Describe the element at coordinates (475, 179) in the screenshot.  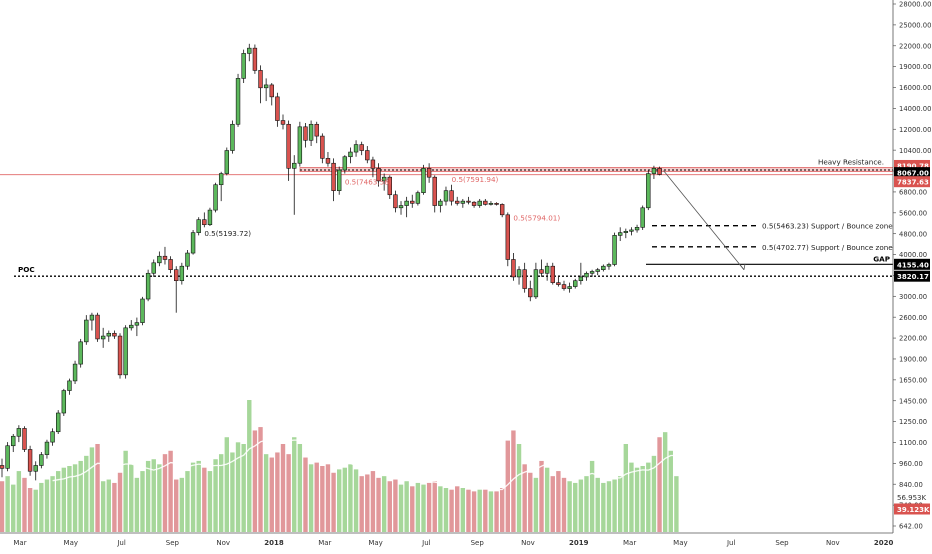
I see `fib-annotation: 0.5(7591.94)` at that location.